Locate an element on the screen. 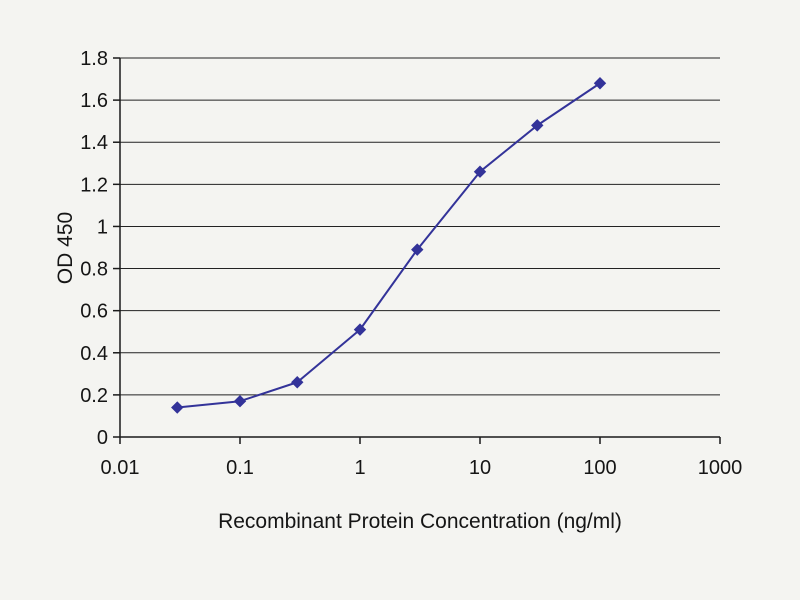 Image resolution: width=800 pixels, height=600 pixels. y-tick-label: 1.4 is located at coordinates (94, 143).